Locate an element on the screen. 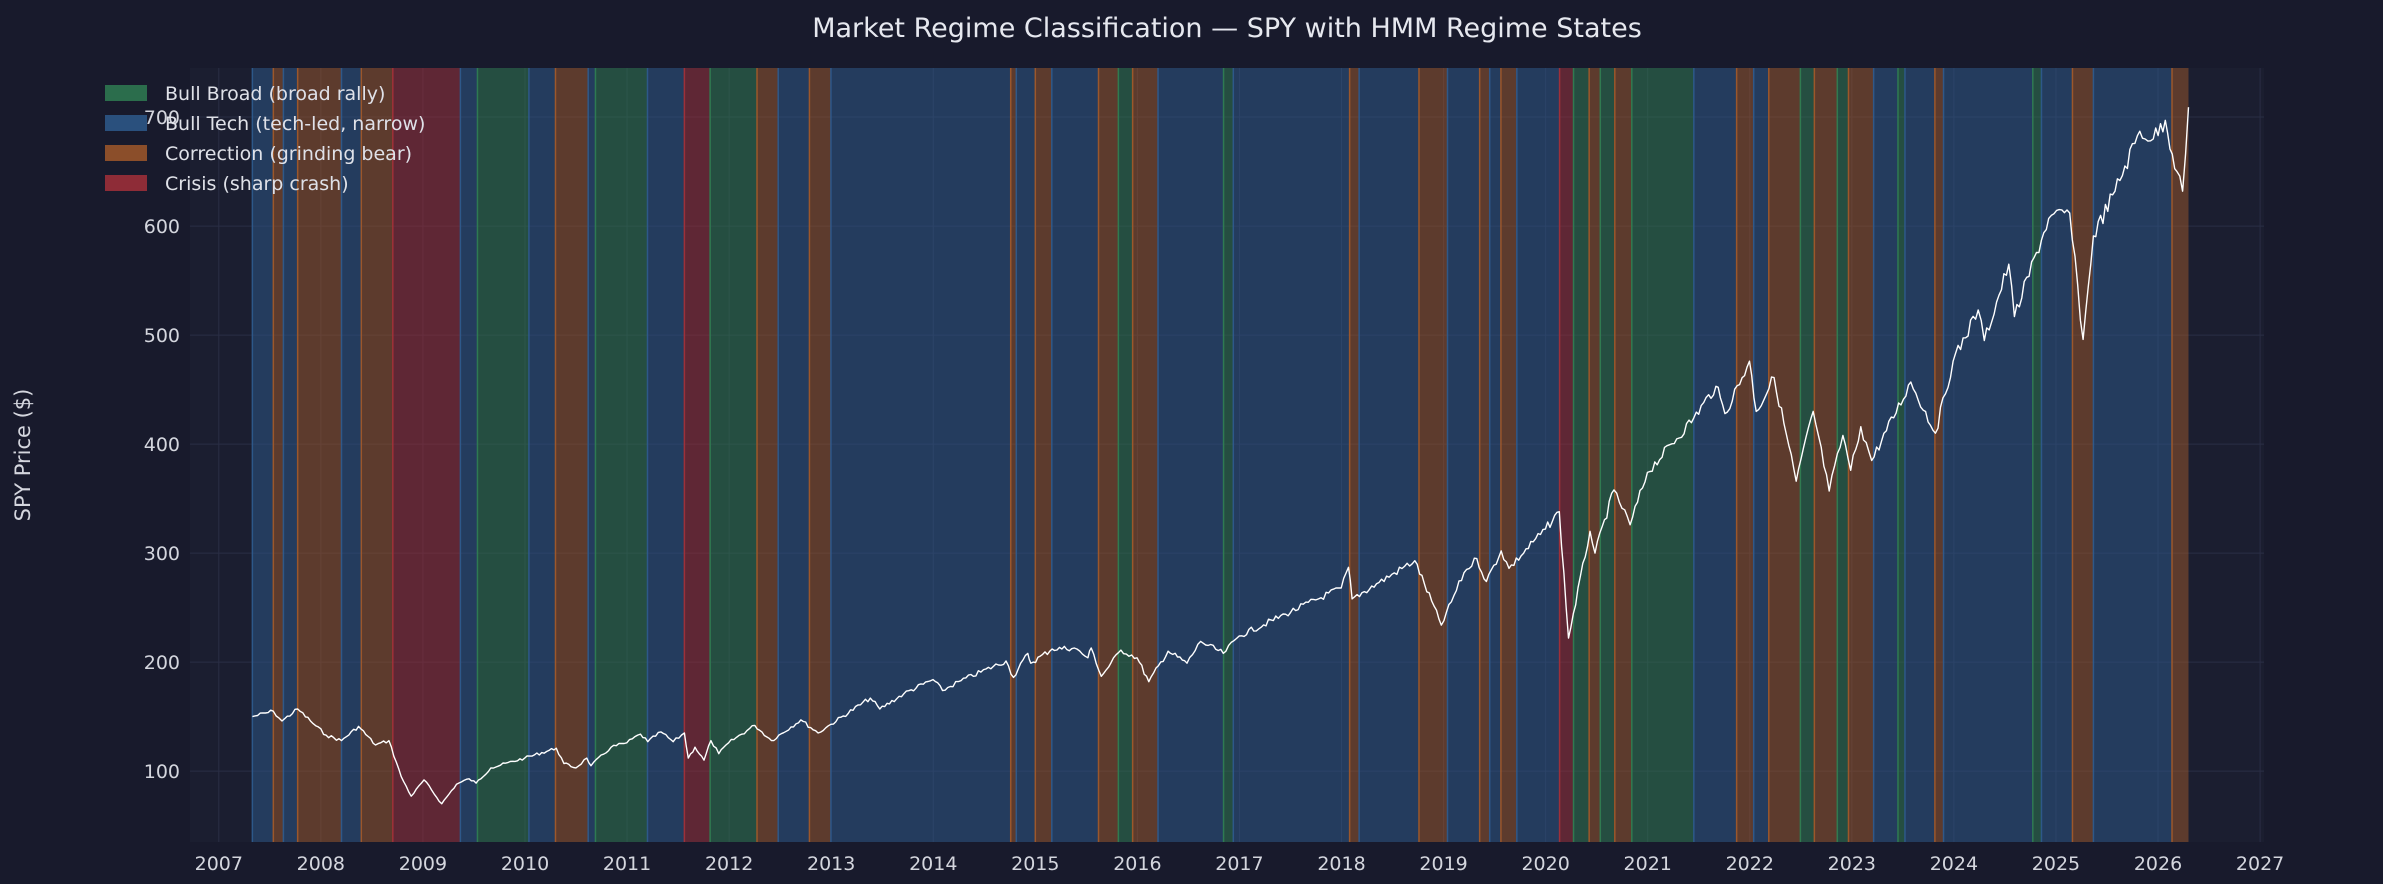  legend-swatch-correction is located at coordinates (126, 153).